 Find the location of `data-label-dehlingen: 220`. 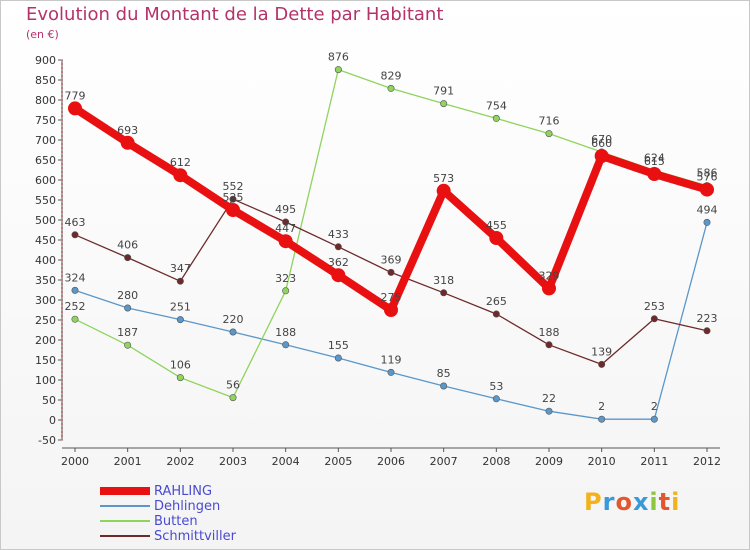

data-label-dehlingen: 220 is located at coordinates (233, 319).